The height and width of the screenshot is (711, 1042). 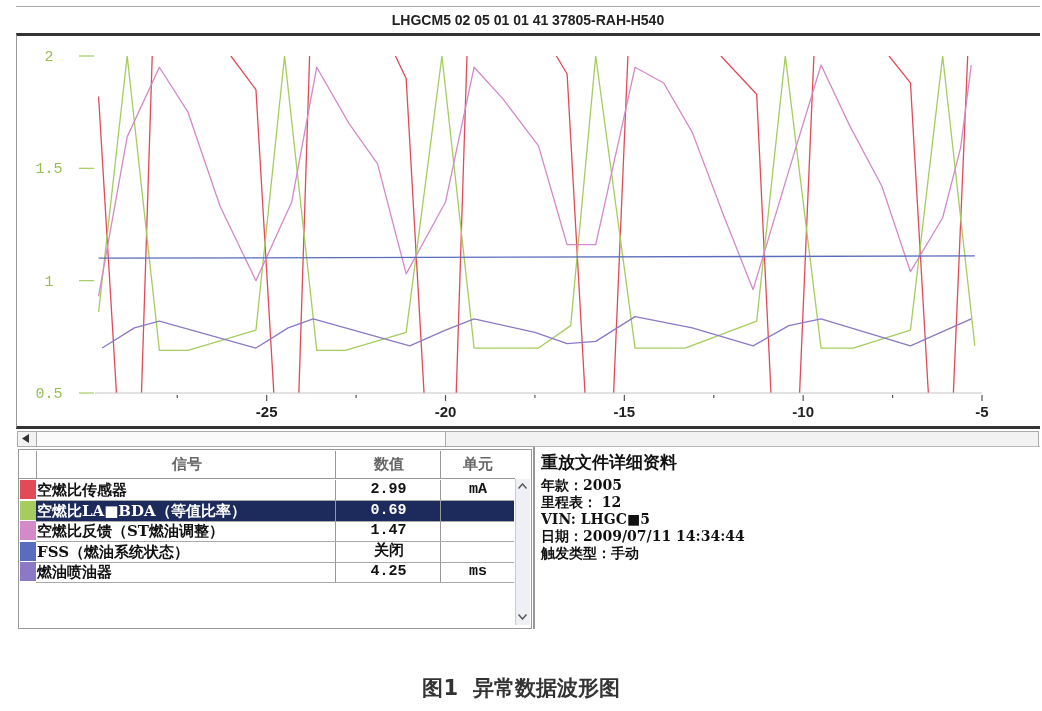 I want to click on x-tick-label: -25, so click(x=266, y=411).